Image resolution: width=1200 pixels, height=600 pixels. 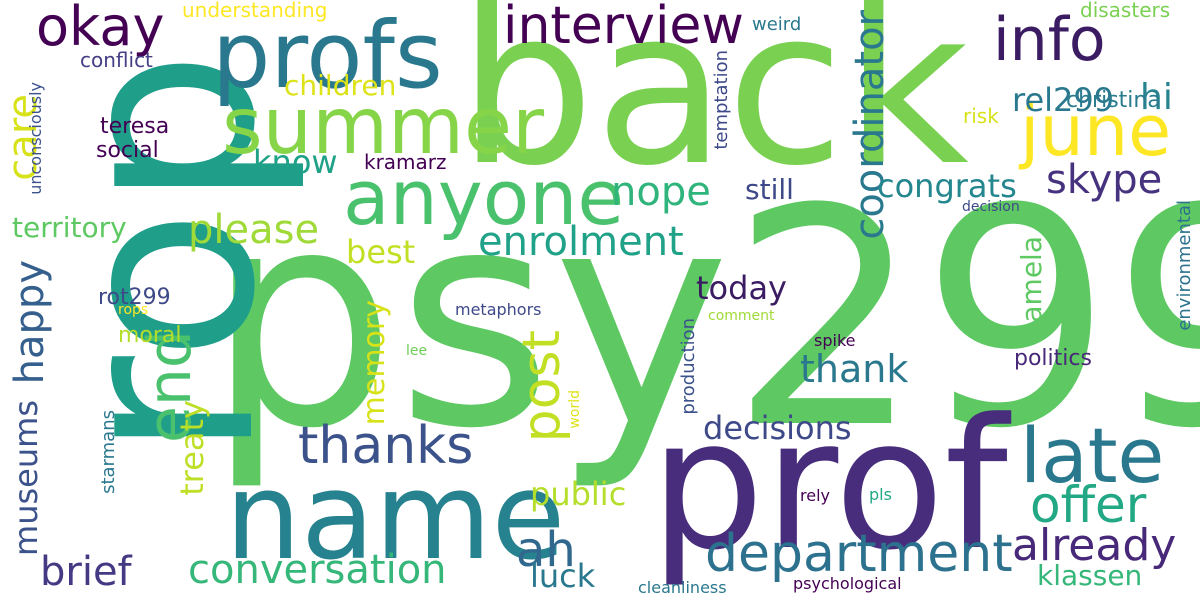 What do you see at coordinates (1063, 100) in the screenshot?
I see `word-rel299: rel299` at bounding box center [1063, 100].